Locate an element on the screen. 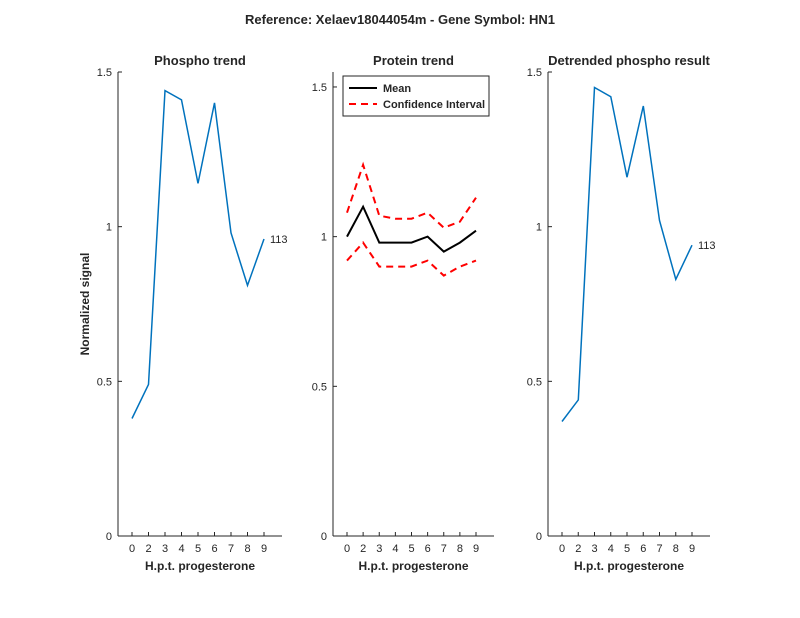  legend-entry: Confidence Interval is located at coordinates (434, 105).